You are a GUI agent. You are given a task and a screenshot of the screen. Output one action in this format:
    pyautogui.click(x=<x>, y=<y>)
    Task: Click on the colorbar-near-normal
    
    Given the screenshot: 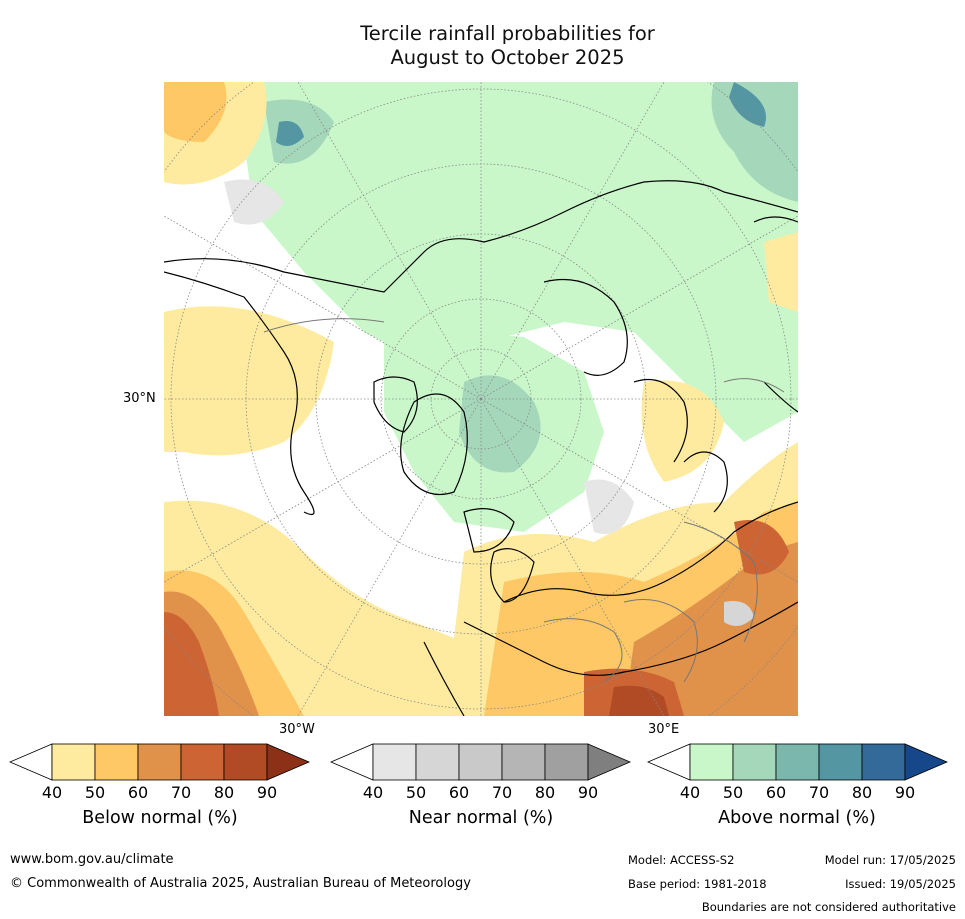 What is the action you would take?
    pyautogui.click(x=480, y=762)
    